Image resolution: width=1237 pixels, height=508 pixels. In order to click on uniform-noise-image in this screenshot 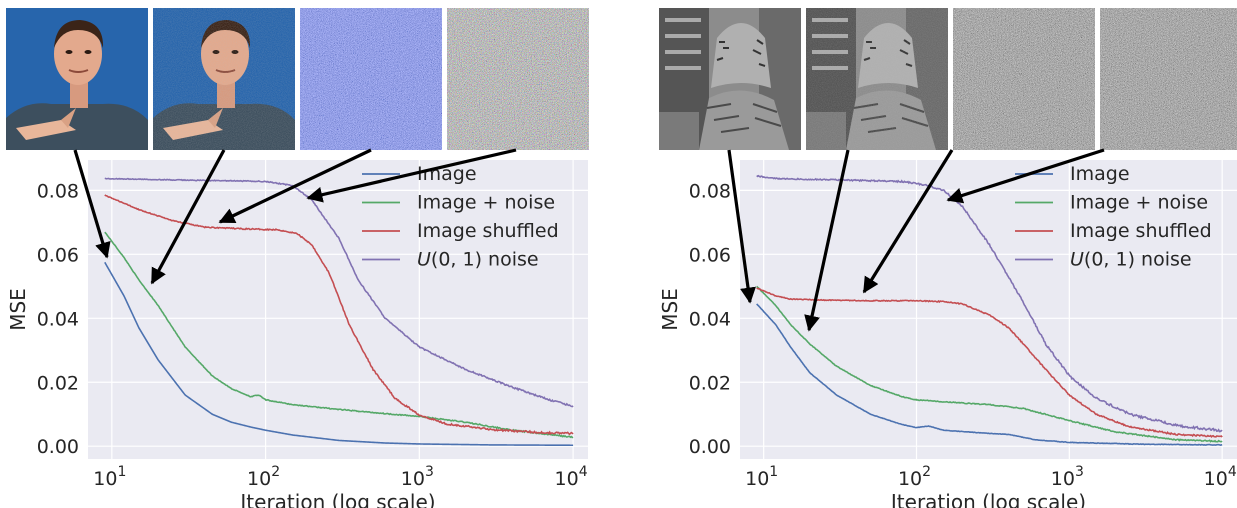, I will do `click(518, 79)`.